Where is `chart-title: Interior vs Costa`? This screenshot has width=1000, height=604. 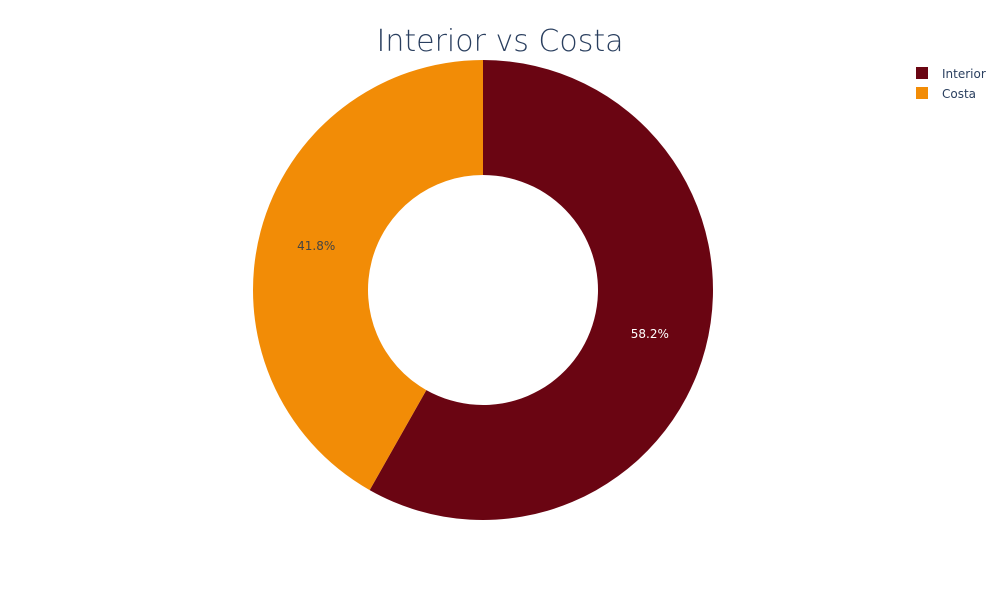
chart-title: Interior vs Costa is located at coordinates (500, 41).